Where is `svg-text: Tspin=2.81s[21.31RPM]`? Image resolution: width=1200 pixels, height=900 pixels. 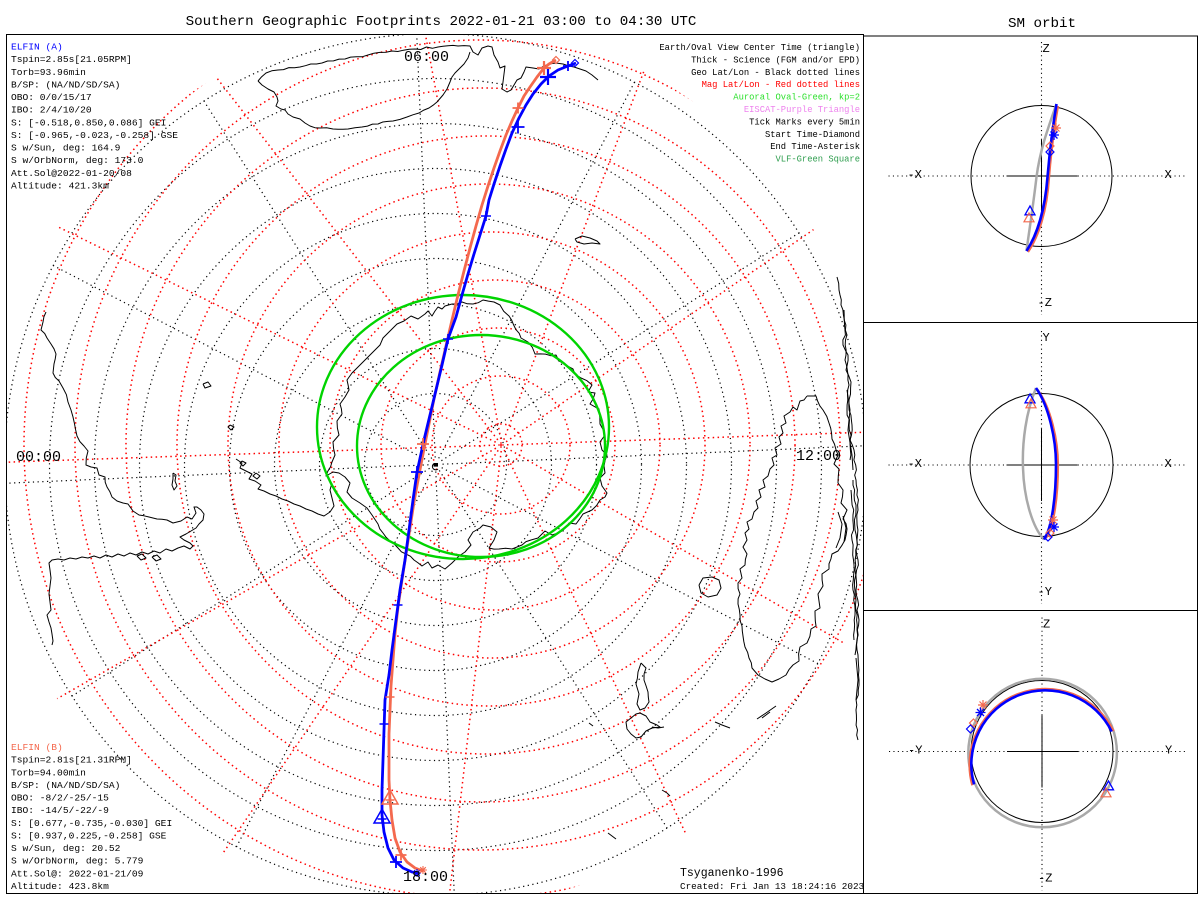 svg-text: Tspin=2.81s[21.31RPM] is located at coordinates (71, 760).